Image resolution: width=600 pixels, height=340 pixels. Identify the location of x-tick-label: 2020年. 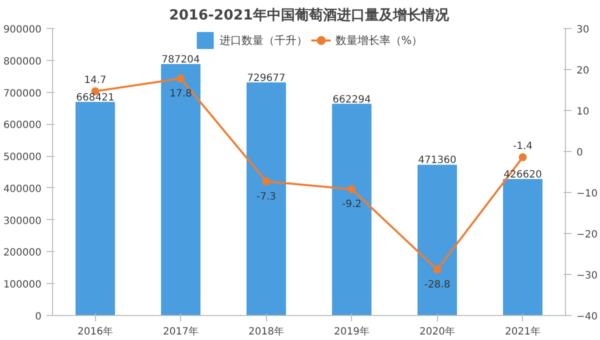
(437, 332).